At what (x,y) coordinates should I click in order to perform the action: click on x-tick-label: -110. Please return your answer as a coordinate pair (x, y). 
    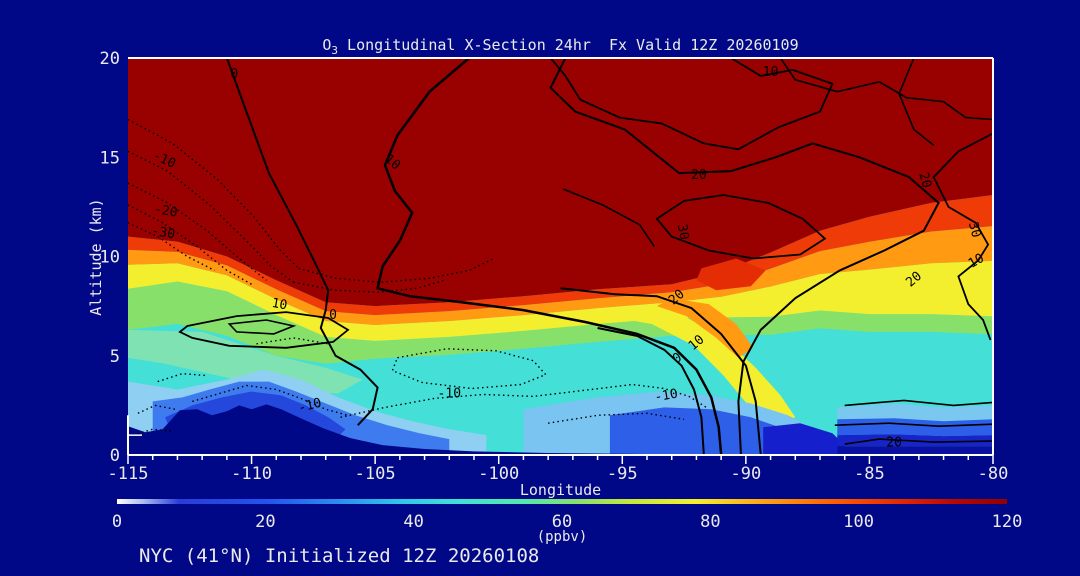
    Looking at the image, I should click on (251, 474).